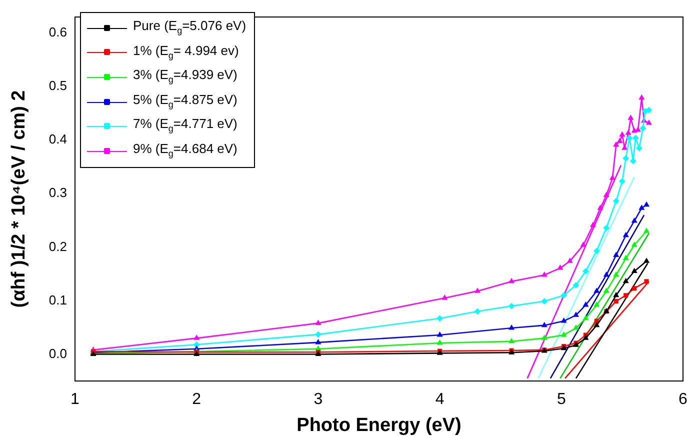 The width and height of the screenshot is (691, 445). I want to click on y-tick-label: 0.5, so click(57, 86).